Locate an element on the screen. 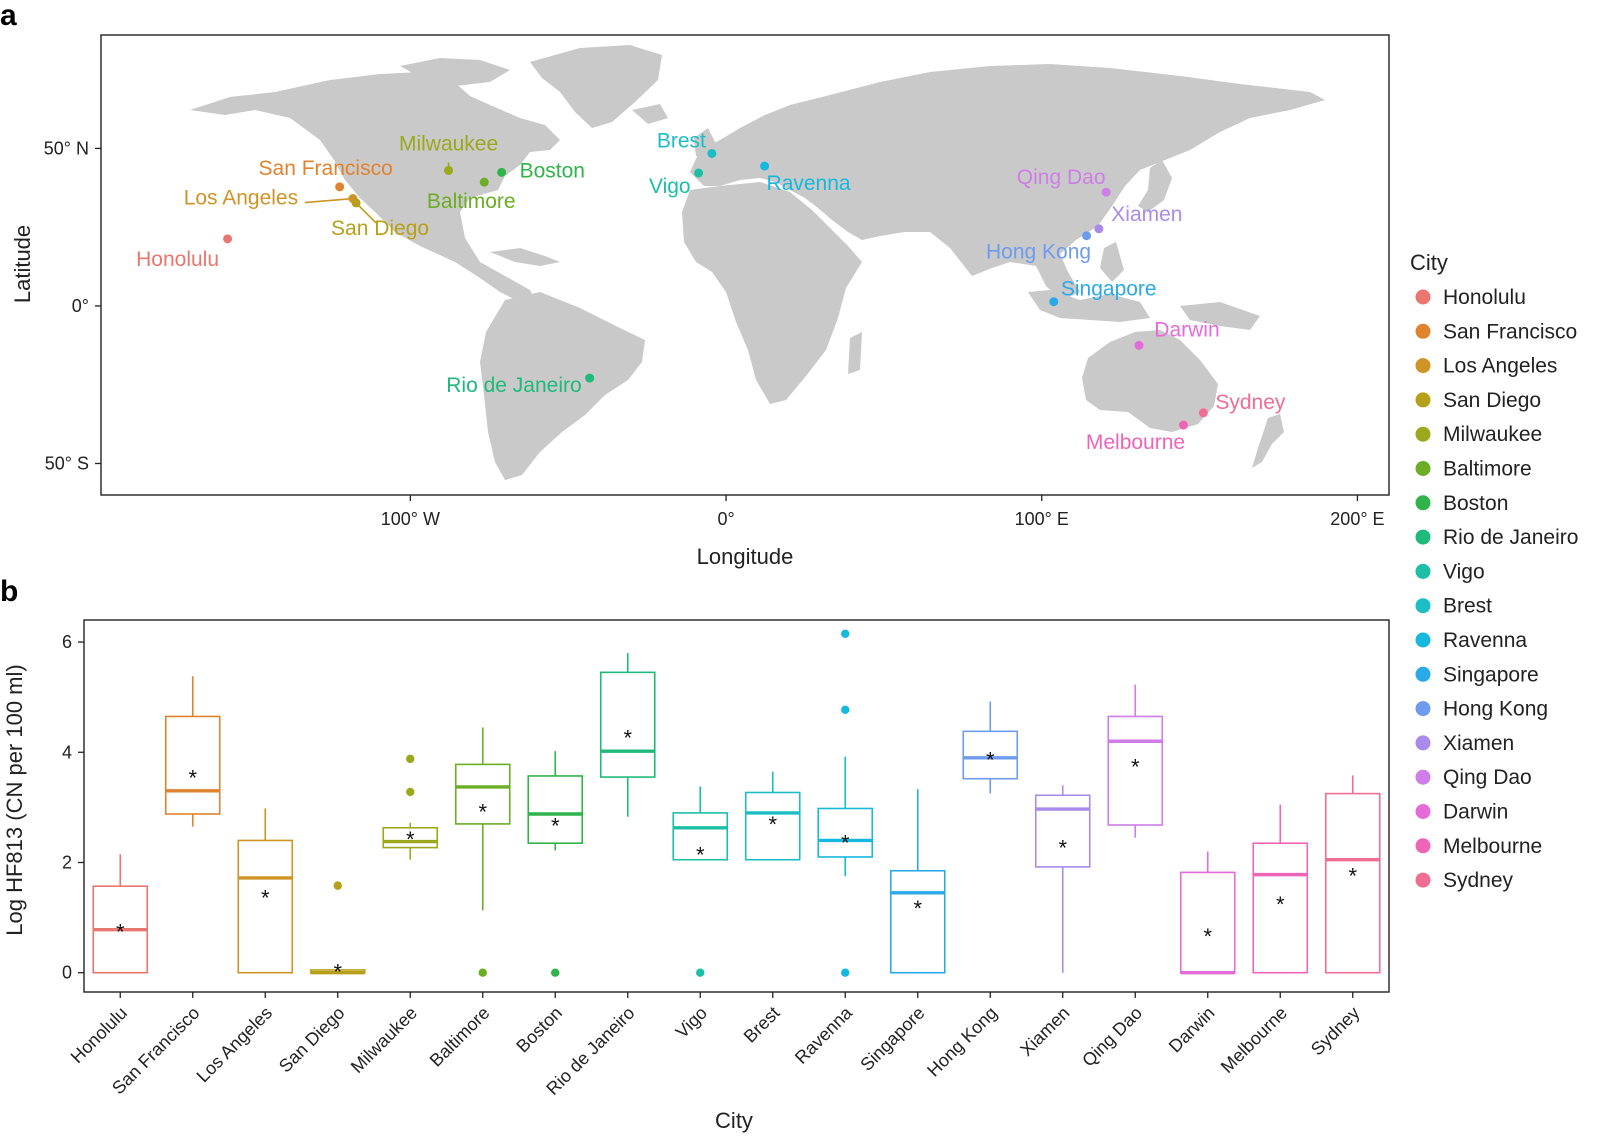 Image resolution: width=1600 pixels, height=1136 pixels. map-label-baltimore: Baltimore is located at coordinates (471, 201).